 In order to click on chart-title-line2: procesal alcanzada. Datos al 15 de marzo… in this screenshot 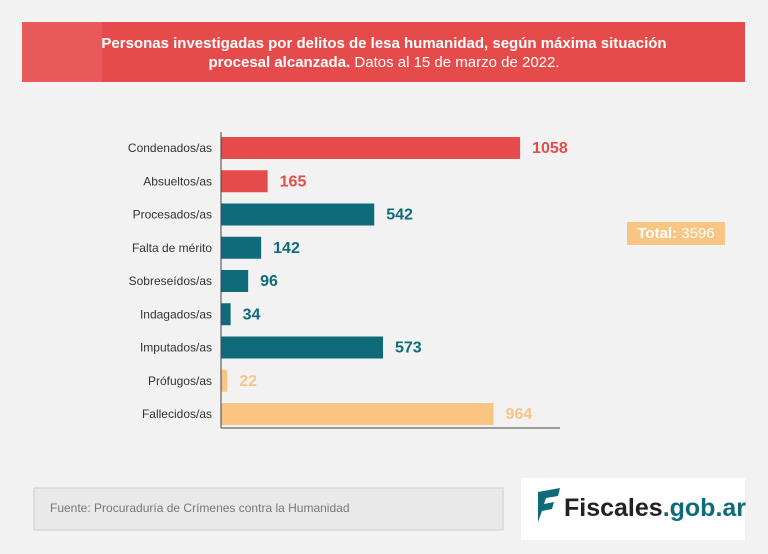, I will do `click(383, 62)`.